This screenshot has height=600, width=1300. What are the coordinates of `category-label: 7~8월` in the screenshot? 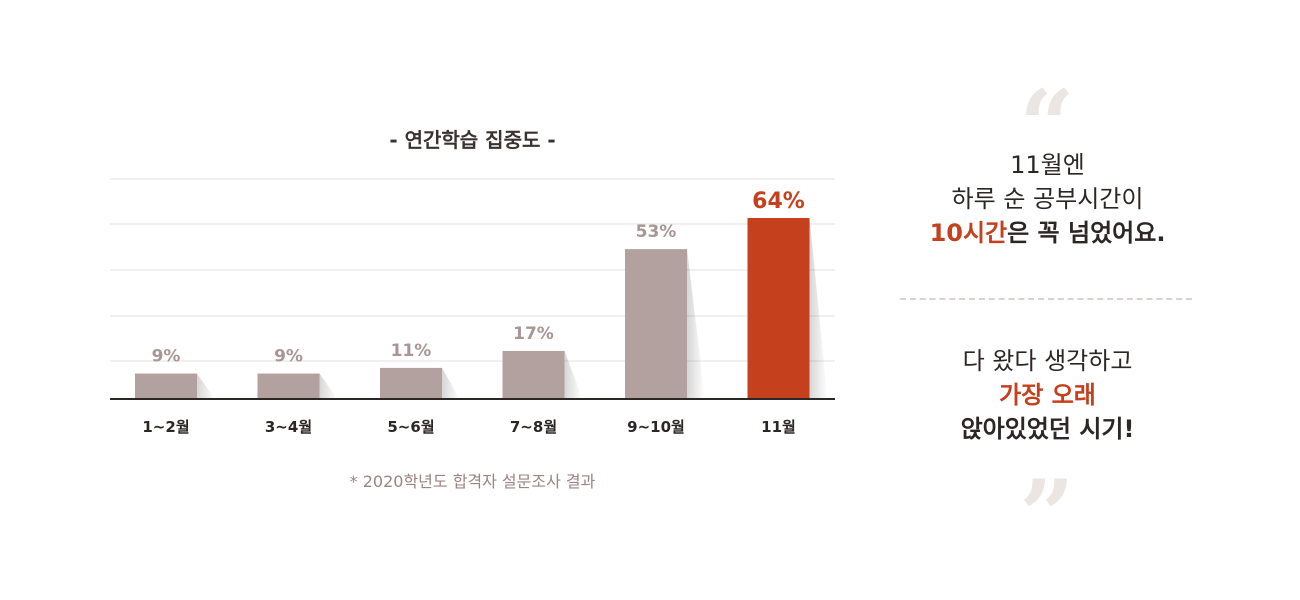 It's located at (533, 427).